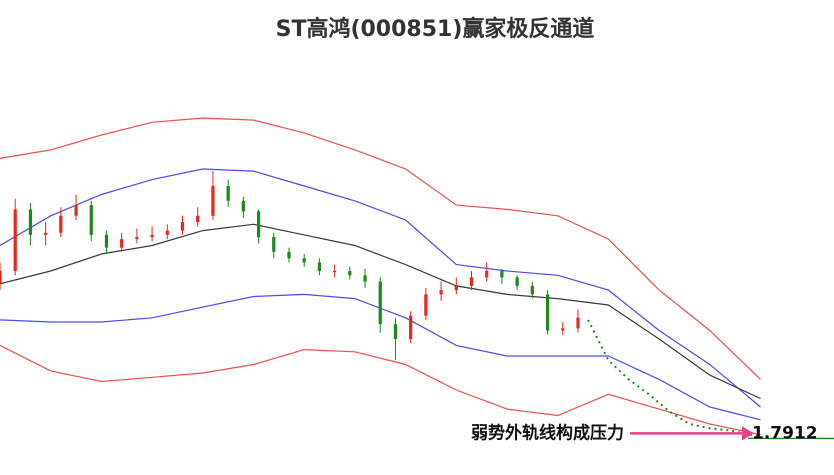  I want to click on projection-line, so click(674, 378).